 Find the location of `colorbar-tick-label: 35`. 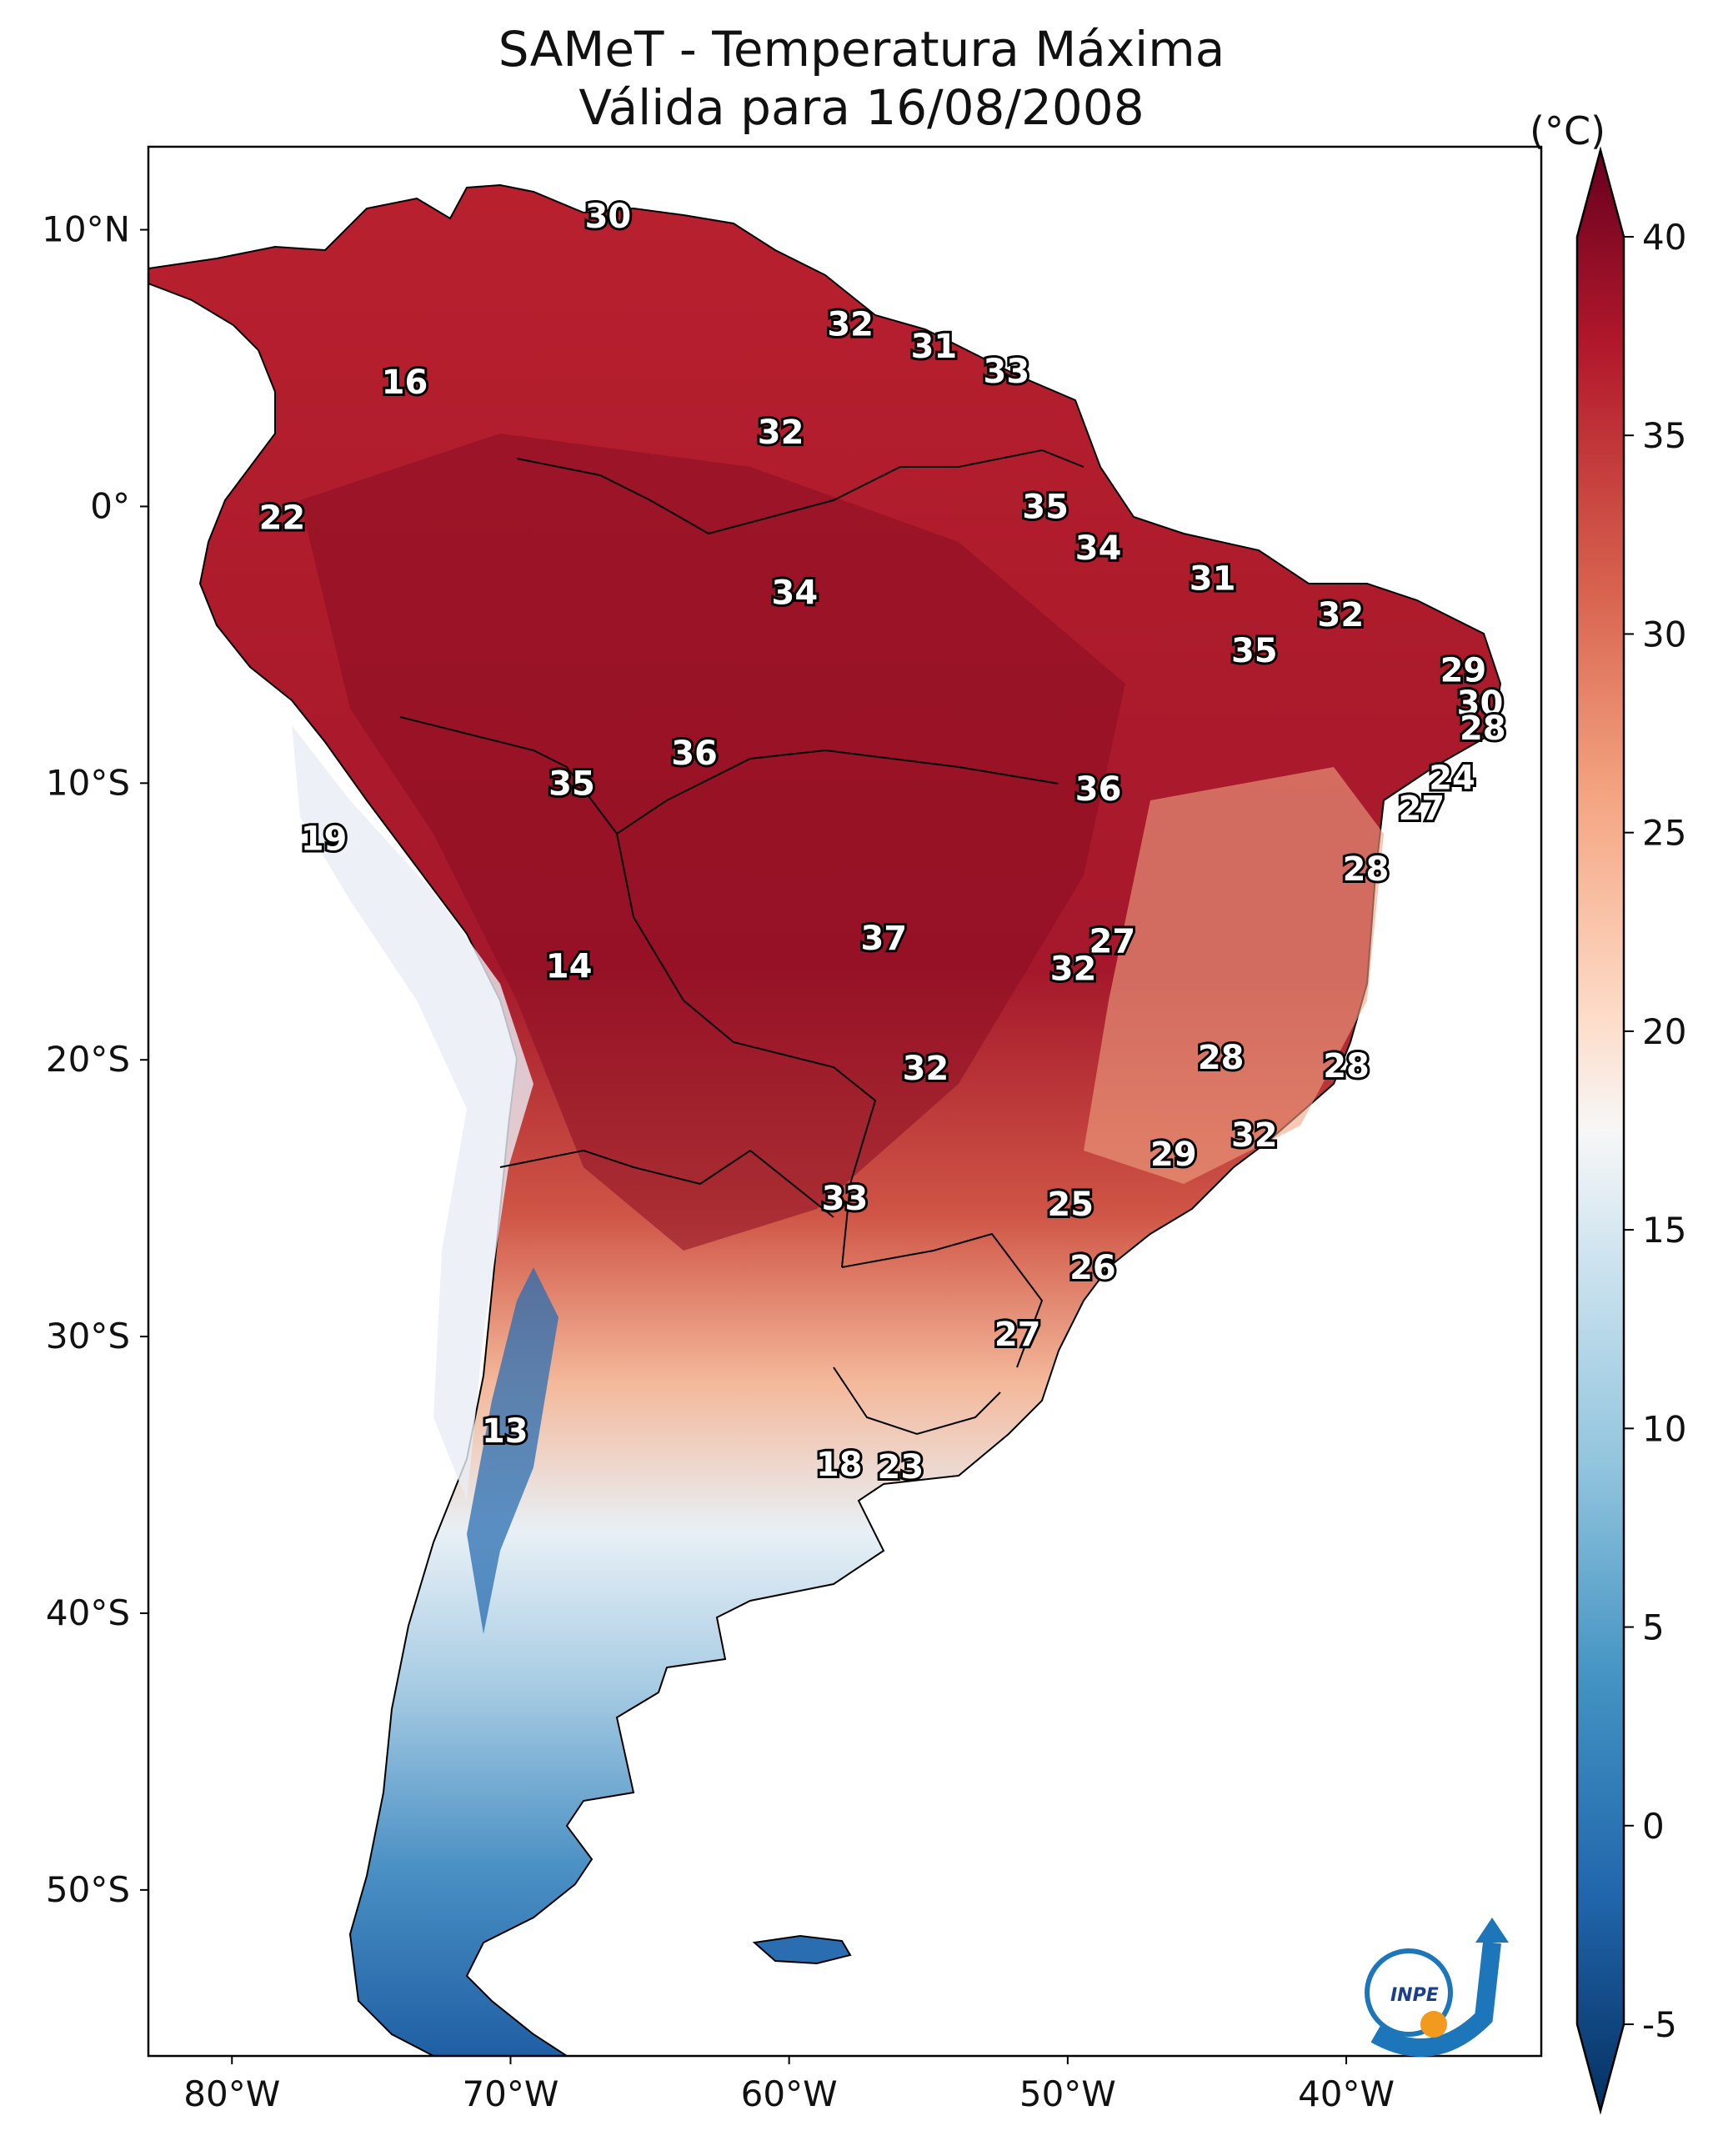

colorbar-tick-label: 35 is located at coordinates (1664, 435).